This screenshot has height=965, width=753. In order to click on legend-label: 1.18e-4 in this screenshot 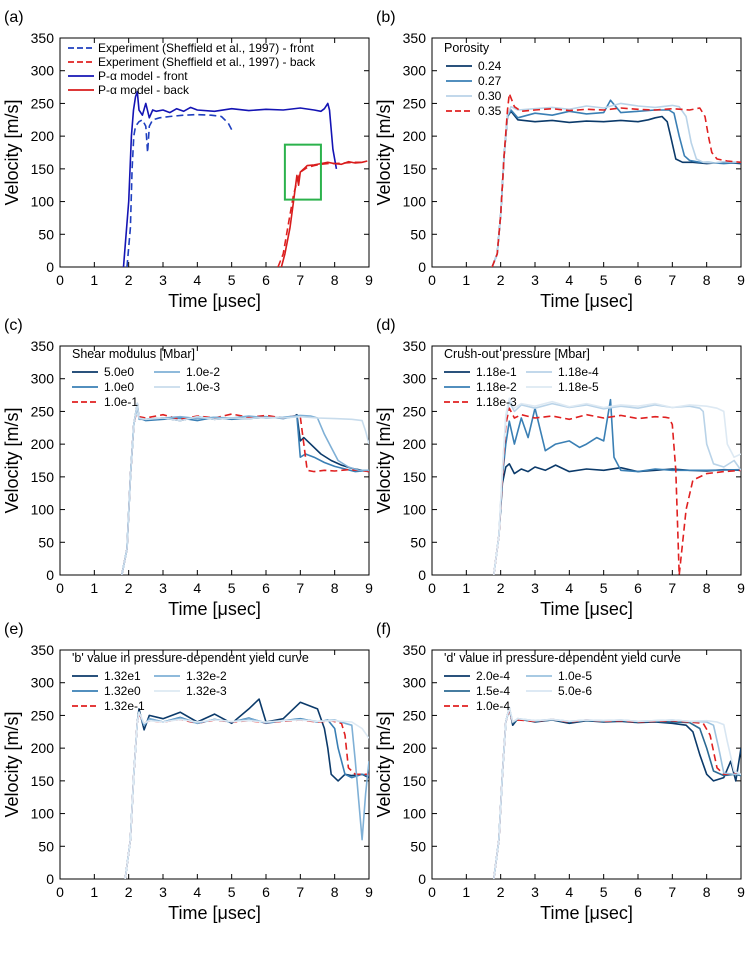, I will do `click(578, 372)`.